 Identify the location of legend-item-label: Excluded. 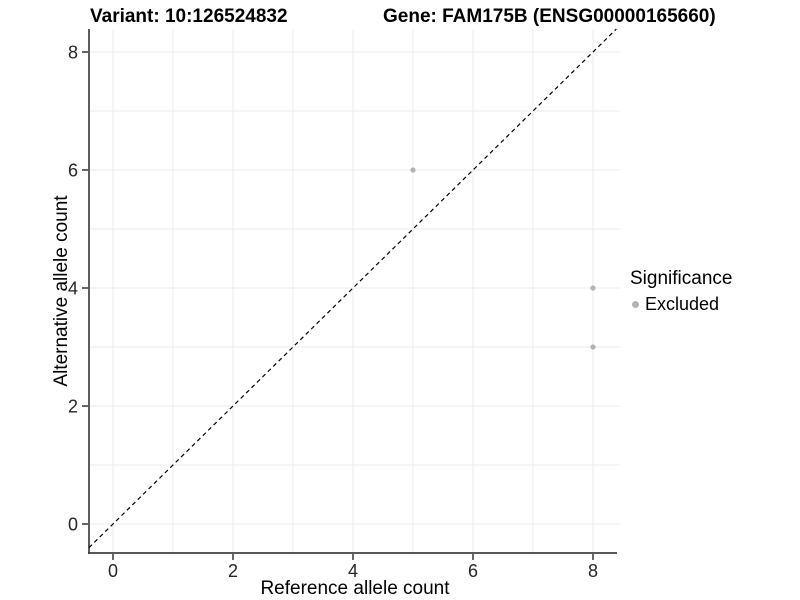
(682, 304).